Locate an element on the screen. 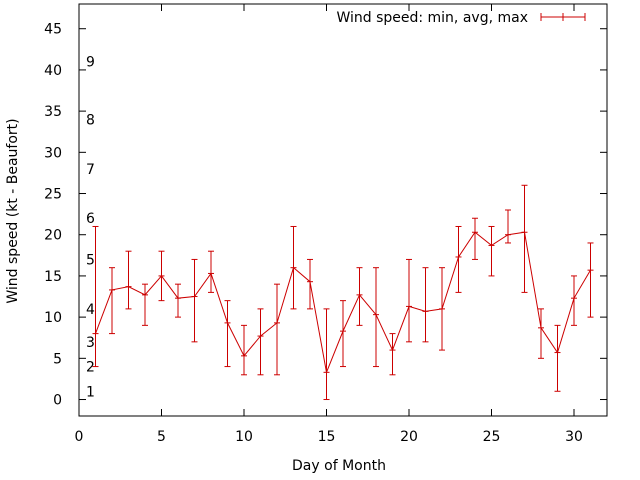 The image size is (640, 480). x-axis-label: Day of Month is located at coordinates (339, 466).